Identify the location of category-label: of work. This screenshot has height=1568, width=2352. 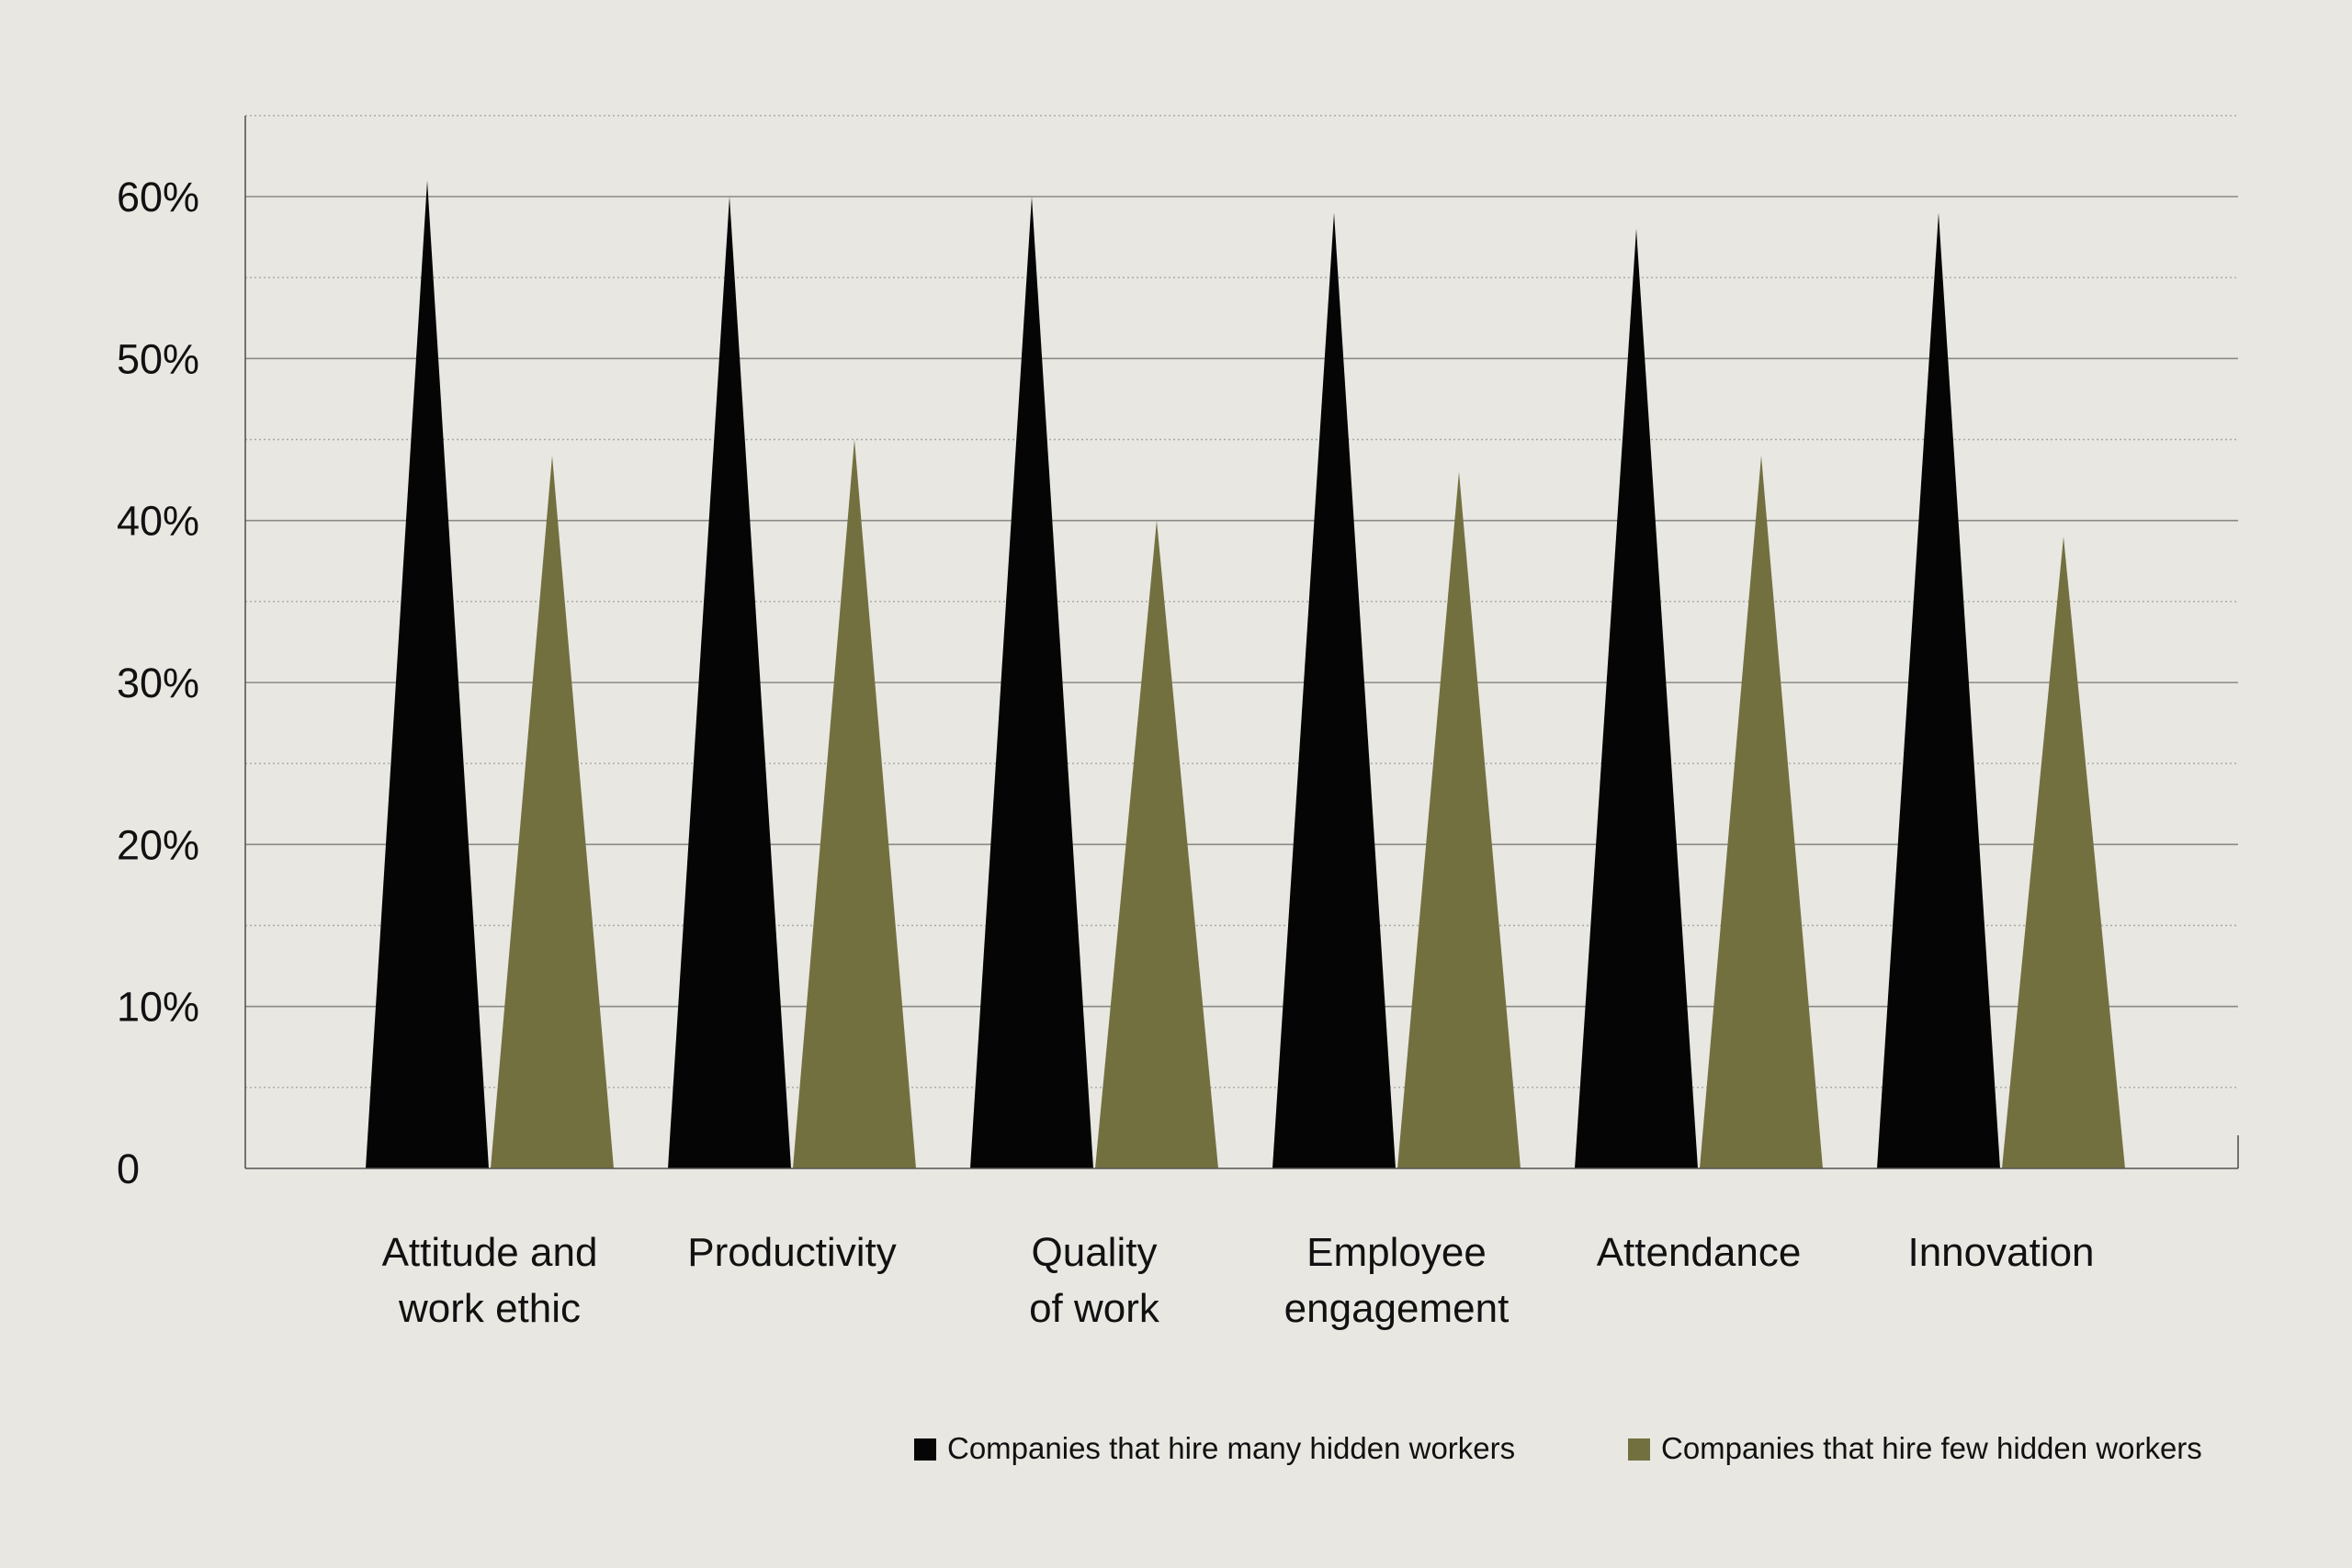
(1094, 1309).